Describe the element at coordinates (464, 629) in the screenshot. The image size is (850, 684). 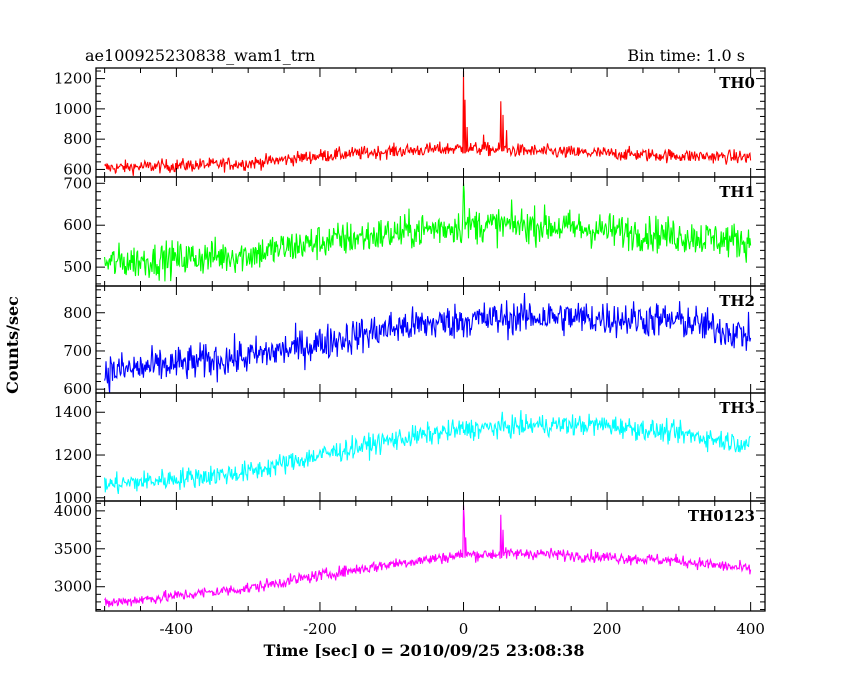
I see `x-tick-label: 0` at that location.